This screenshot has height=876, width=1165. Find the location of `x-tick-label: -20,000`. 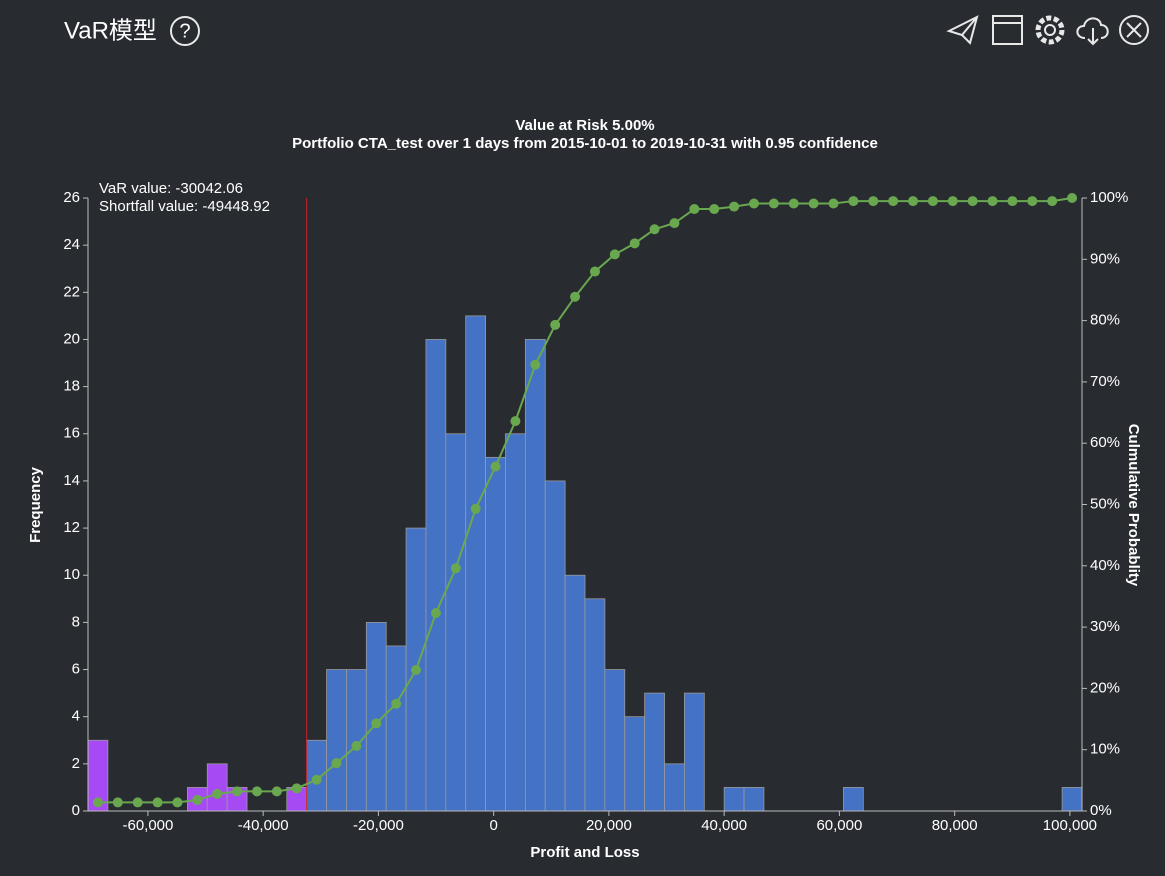

x-tick-label: -20,000 is located at coordinates (378, 825).